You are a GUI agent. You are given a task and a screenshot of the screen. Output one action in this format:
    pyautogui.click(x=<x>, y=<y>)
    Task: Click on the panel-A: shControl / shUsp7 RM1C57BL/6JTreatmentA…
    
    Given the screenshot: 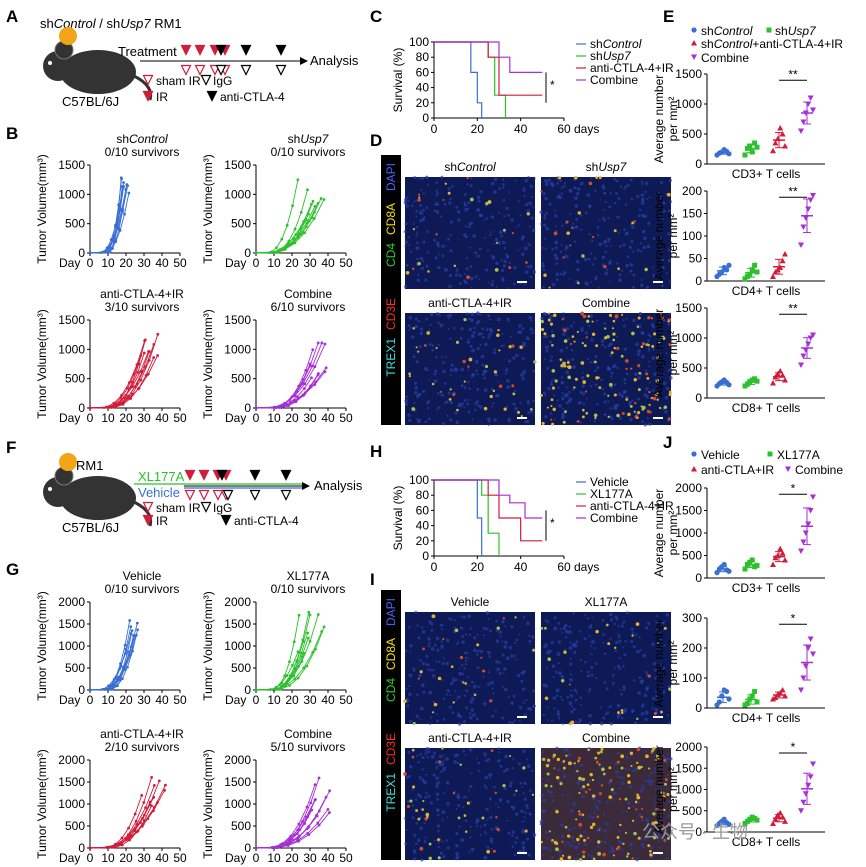 What is the action you would take?
    pyautogui.click(x=199, y=62)
    